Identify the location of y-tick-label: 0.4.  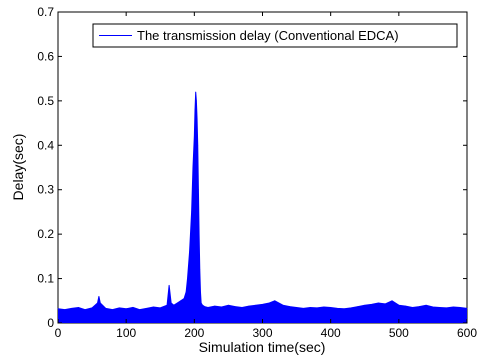
(45, 145).